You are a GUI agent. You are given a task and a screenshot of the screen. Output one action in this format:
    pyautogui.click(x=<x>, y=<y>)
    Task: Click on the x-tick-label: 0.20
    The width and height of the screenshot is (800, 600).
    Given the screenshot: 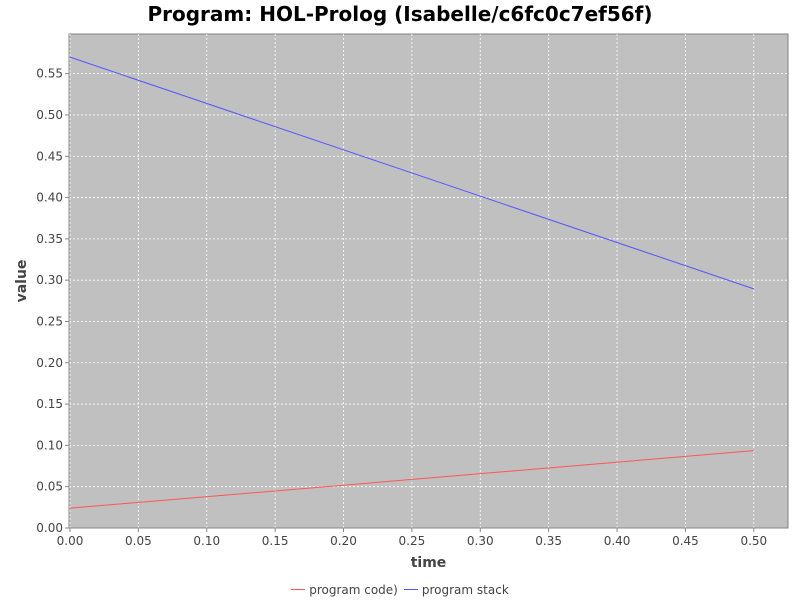 What is the action you would take?
    pyautogui.click(x=343, y=541)
    